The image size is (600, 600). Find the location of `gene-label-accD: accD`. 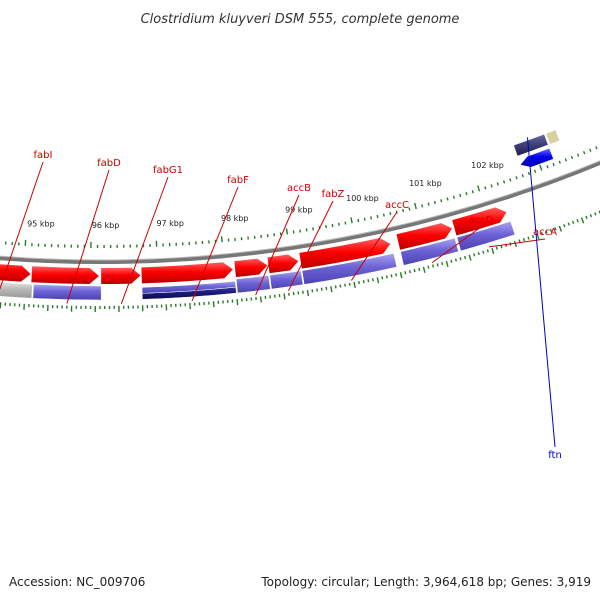

gene-label-accD: accD is located at coordinates (481, 220).